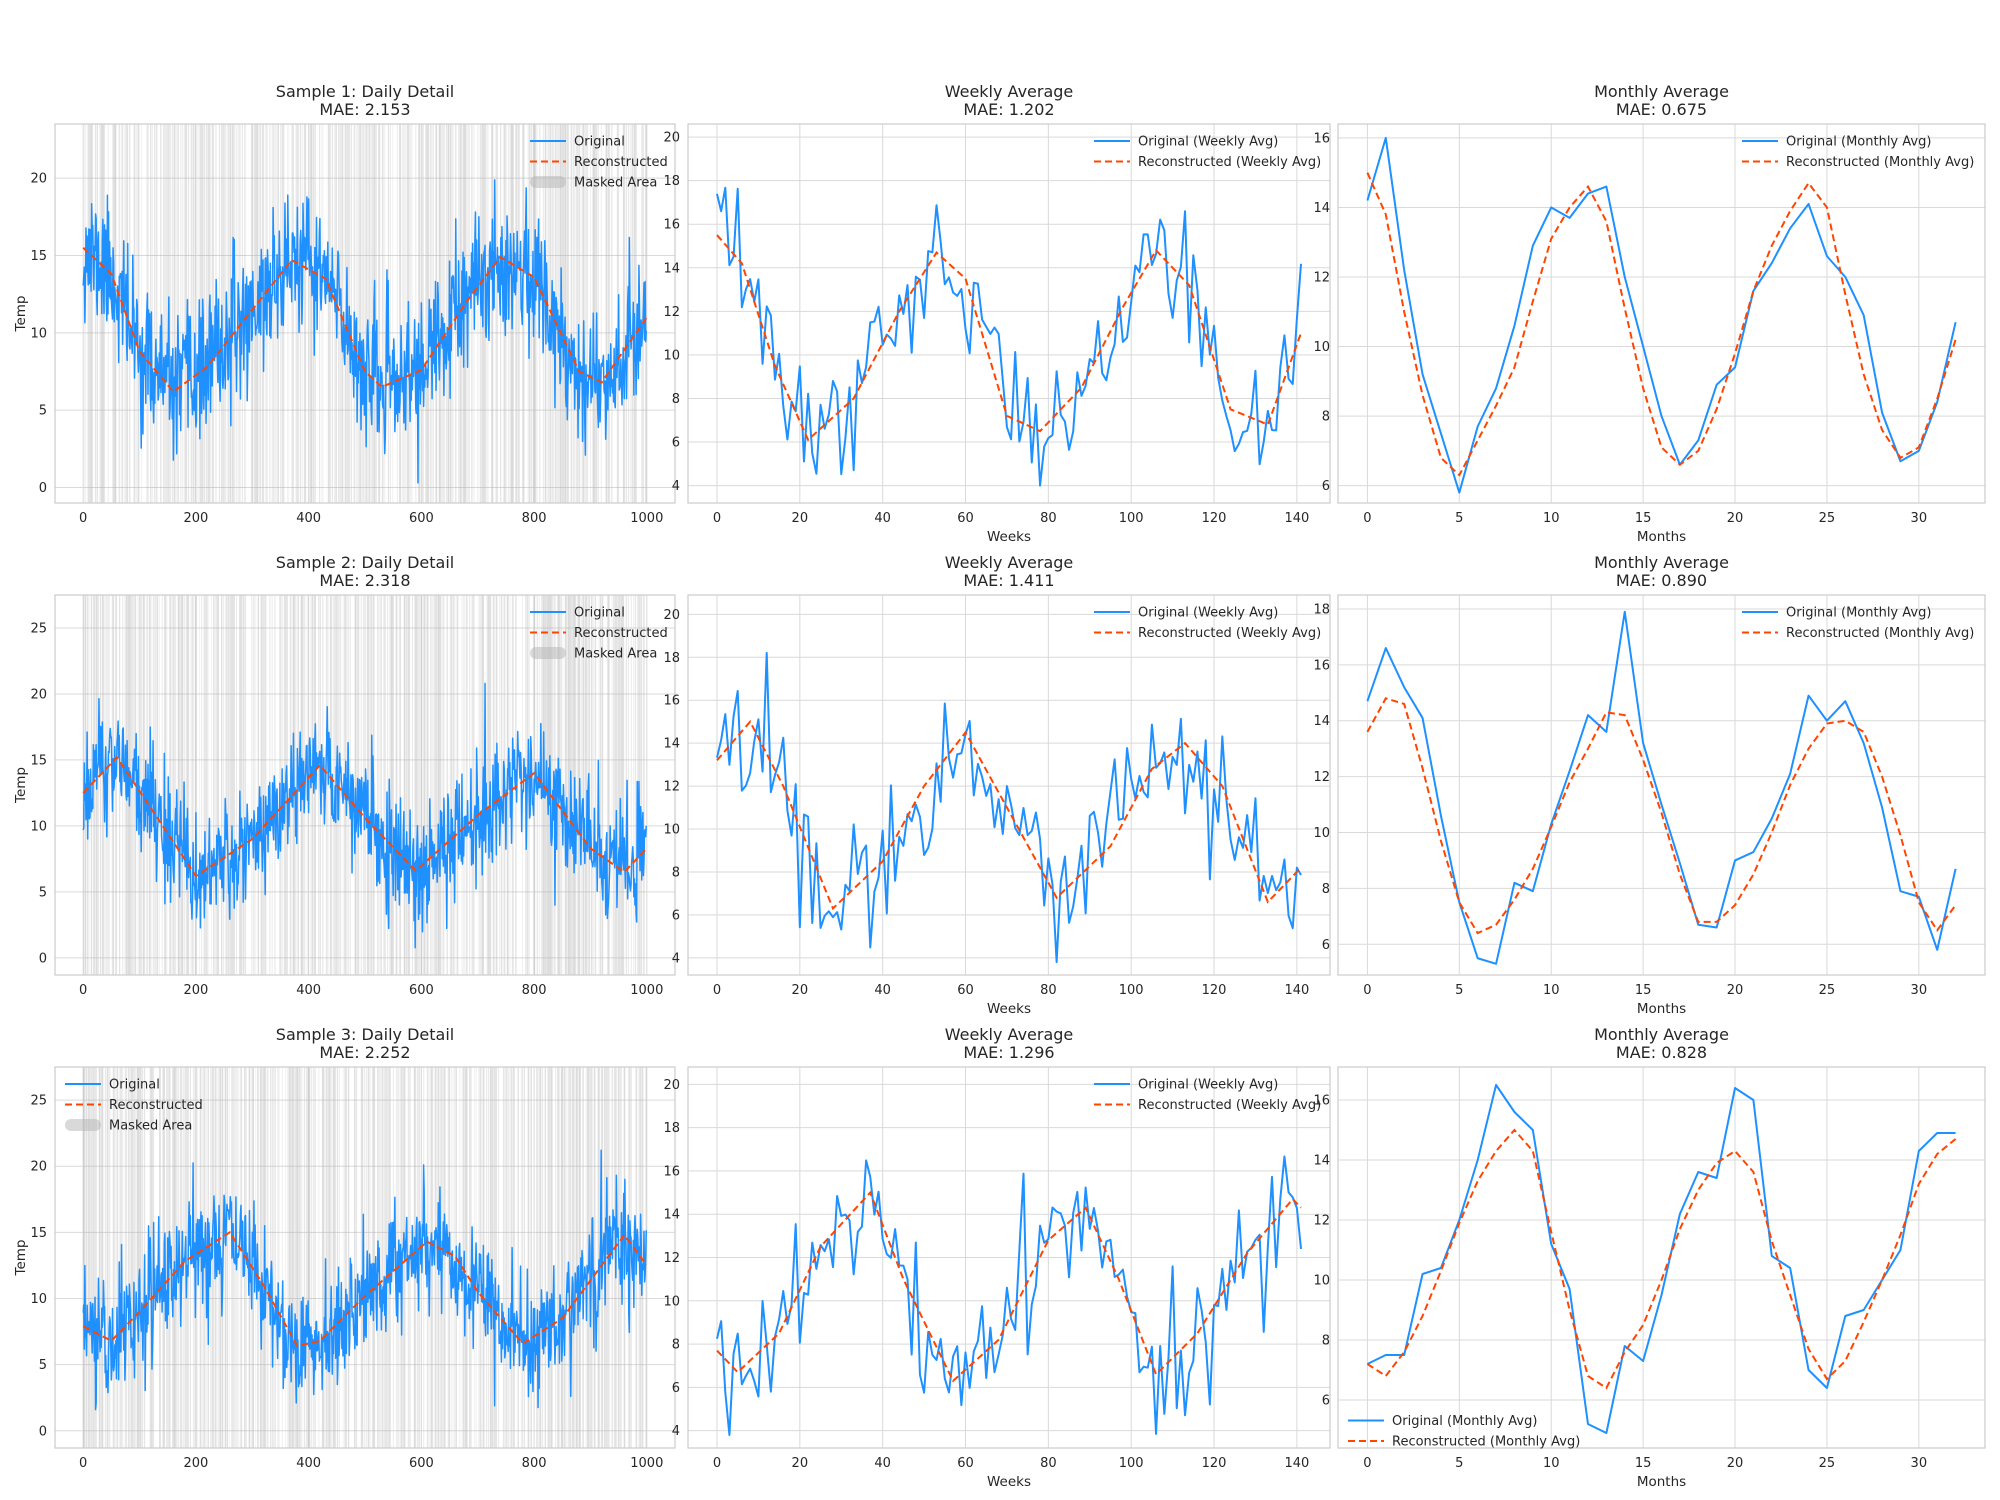 The width and height of the screenshot is (2000, 1500). Describe the element at coordinates (1661, 537) in the screenshot. I see `x-axis-label: Months` at that location.